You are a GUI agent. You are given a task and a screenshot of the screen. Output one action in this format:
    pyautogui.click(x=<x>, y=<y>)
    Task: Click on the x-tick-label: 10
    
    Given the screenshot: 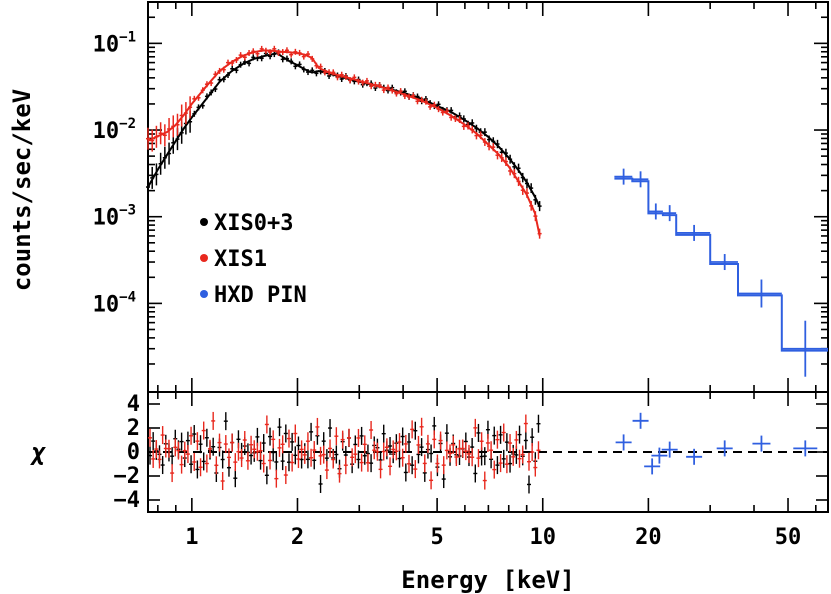 What is the action you would take?
    pyautogui.click(x=542, y=537)
    